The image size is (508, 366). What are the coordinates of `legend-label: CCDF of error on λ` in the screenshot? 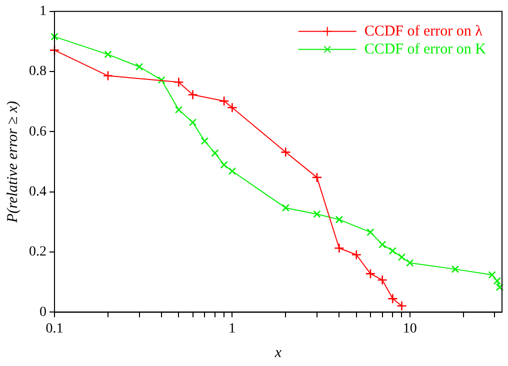 It's located at (424, 31).